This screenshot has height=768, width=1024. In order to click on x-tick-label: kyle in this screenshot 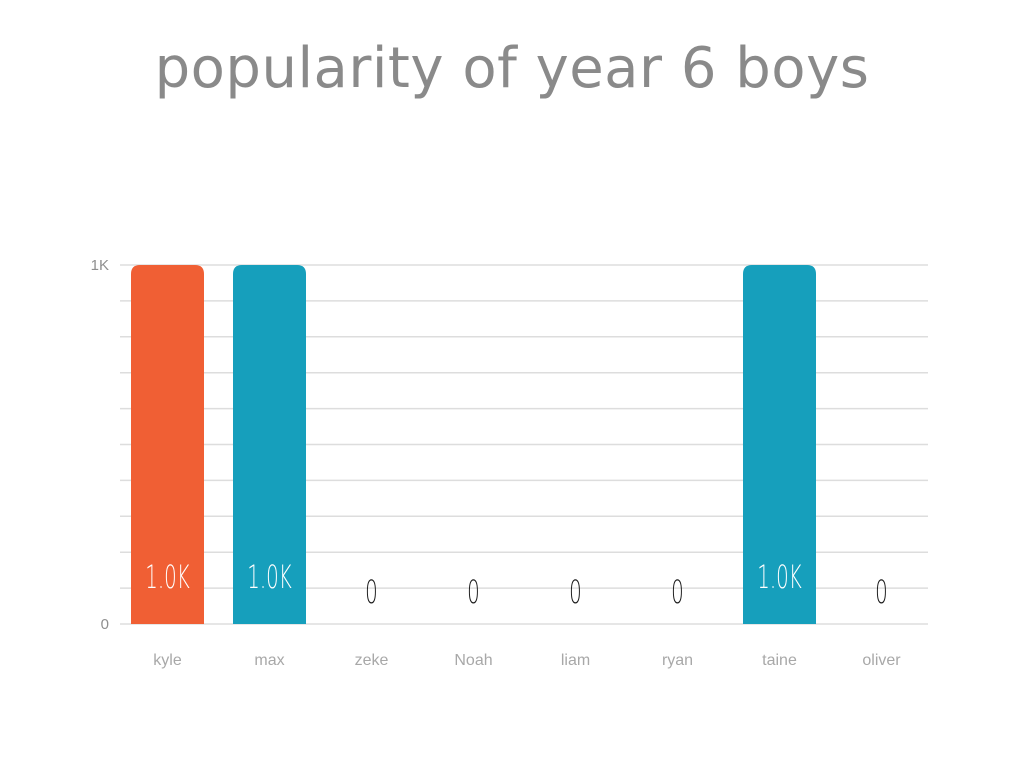, I will do `click(167, 660)`.